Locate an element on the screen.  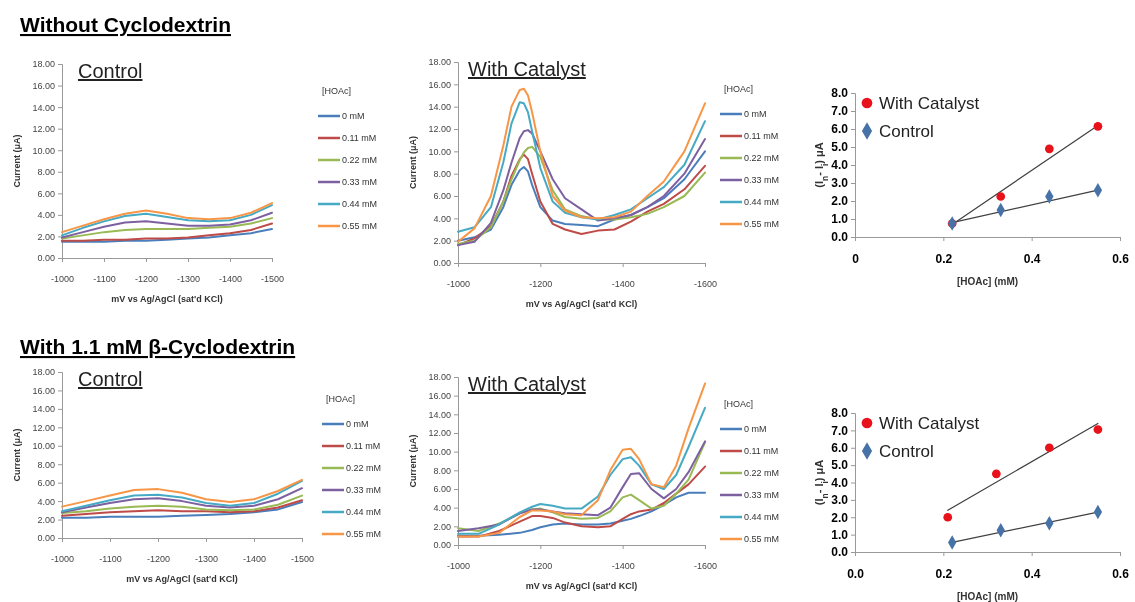
y-tick-label: 6.00 is located at coordinates (442, 196).